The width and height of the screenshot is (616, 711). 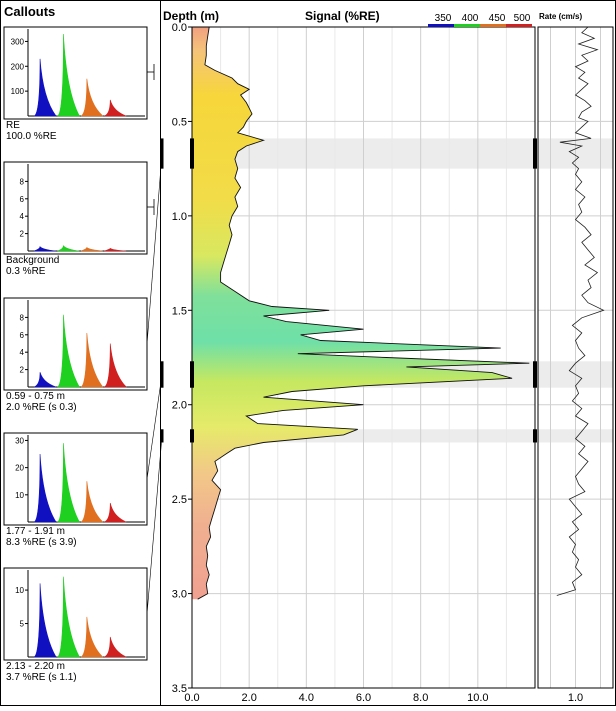 I want to click on rate-plot-frame, so click(x=575, y=357).